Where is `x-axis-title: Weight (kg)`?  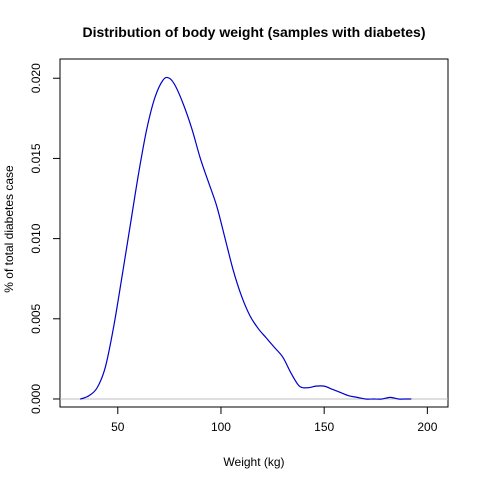 x-axis-title: Weight (kg) is located at coordinates (253, 462).